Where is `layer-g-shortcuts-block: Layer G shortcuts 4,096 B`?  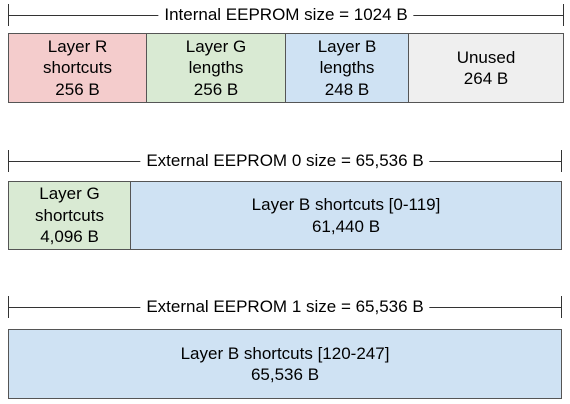 layer-g-shortcuts-block: Layer G shortcuts 4,096 B is located at coordinates (69, 215).